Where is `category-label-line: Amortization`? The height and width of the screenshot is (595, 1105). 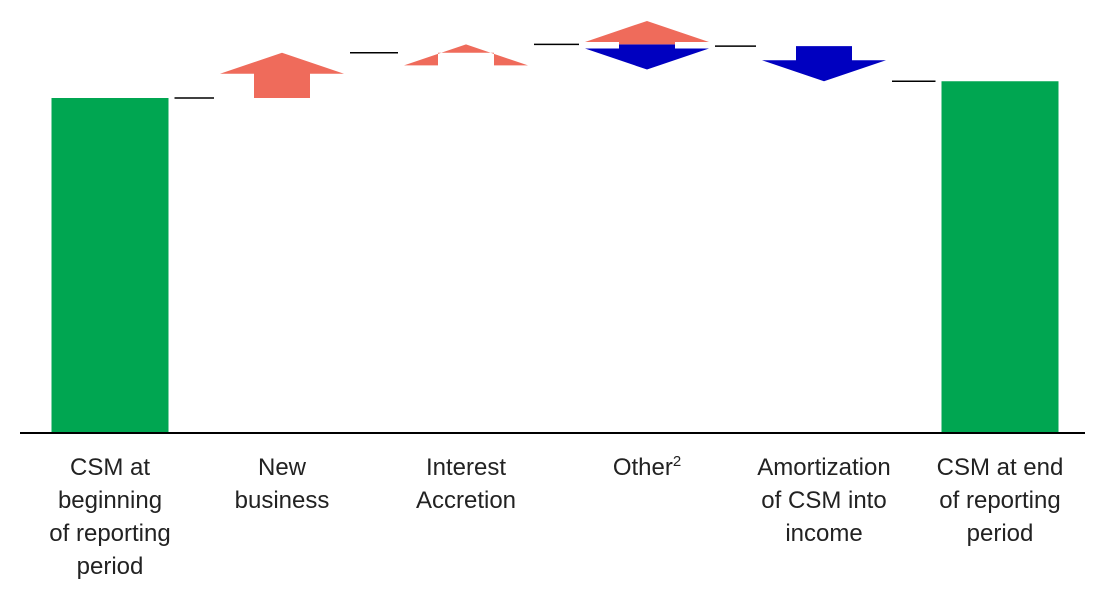
category-label-line: Amortization is located at coordinates (823, 467).